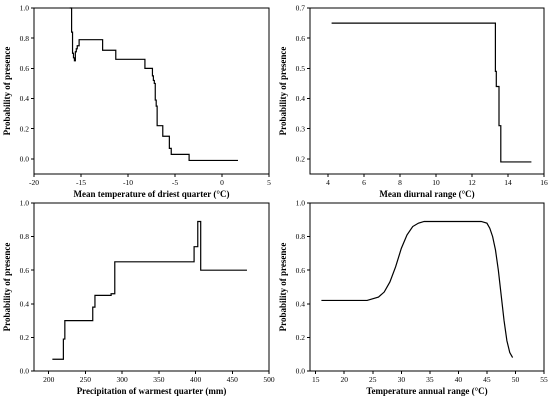 Image resolution: width=550 pixels, height=401 pixels. I want to click on x-axis-title: Precipitation of warmest quarter (mm), so click(152, 391).